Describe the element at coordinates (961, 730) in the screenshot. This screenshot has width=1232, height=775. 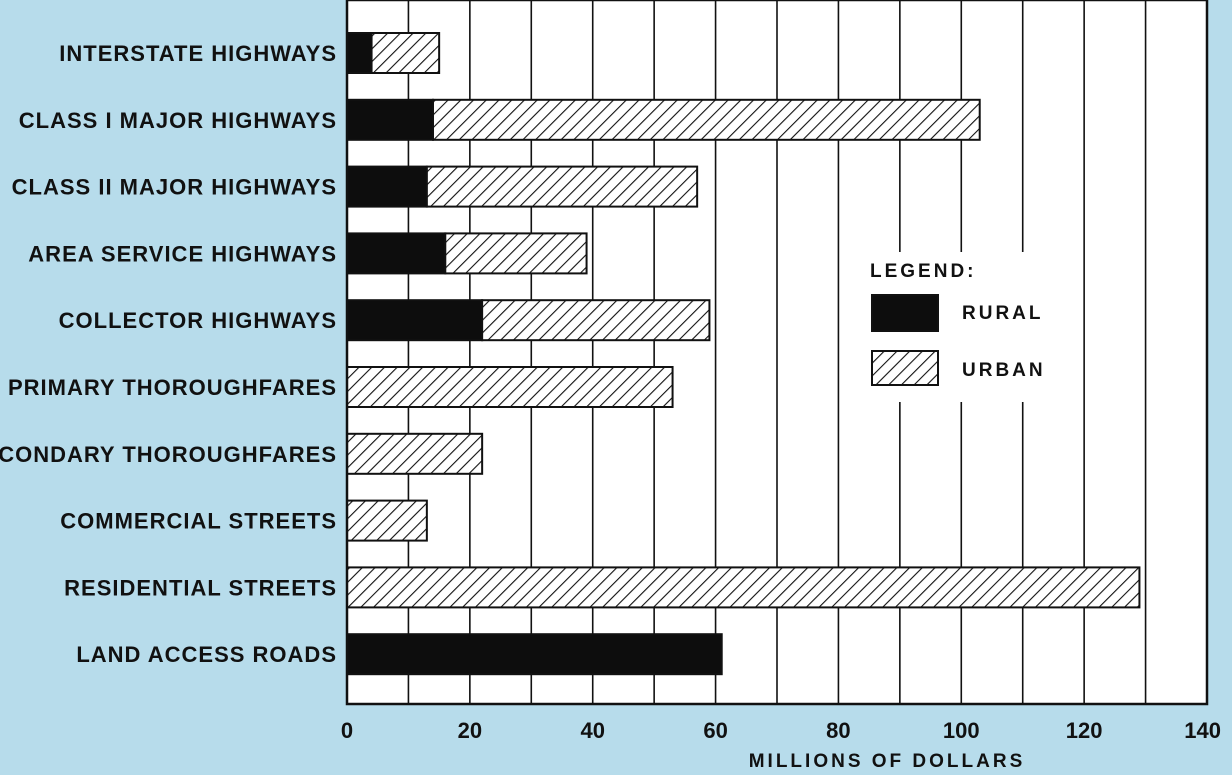
I see `x-tick-label: 100` at that location.